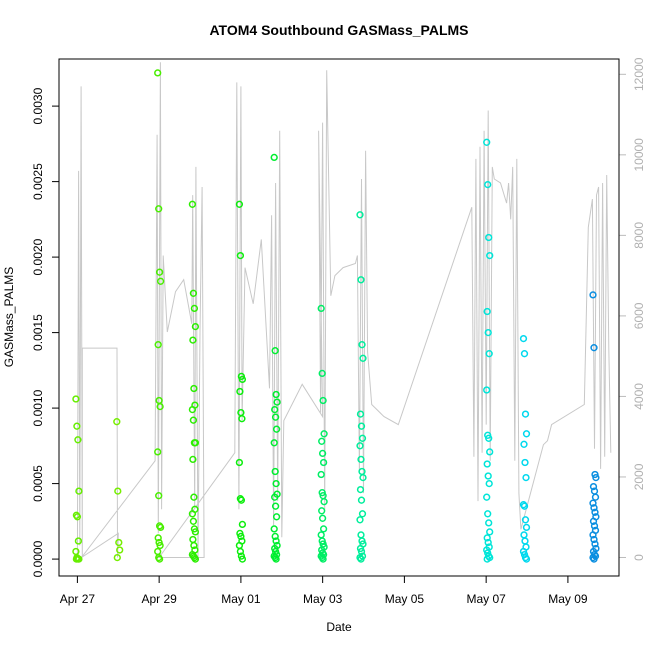 The image size is (650, 650). What do you see at coordinates (9, 317) in the screenshot?
I see `y-axis-label: GASMass_PALMS` at bounding box center [9, 317].